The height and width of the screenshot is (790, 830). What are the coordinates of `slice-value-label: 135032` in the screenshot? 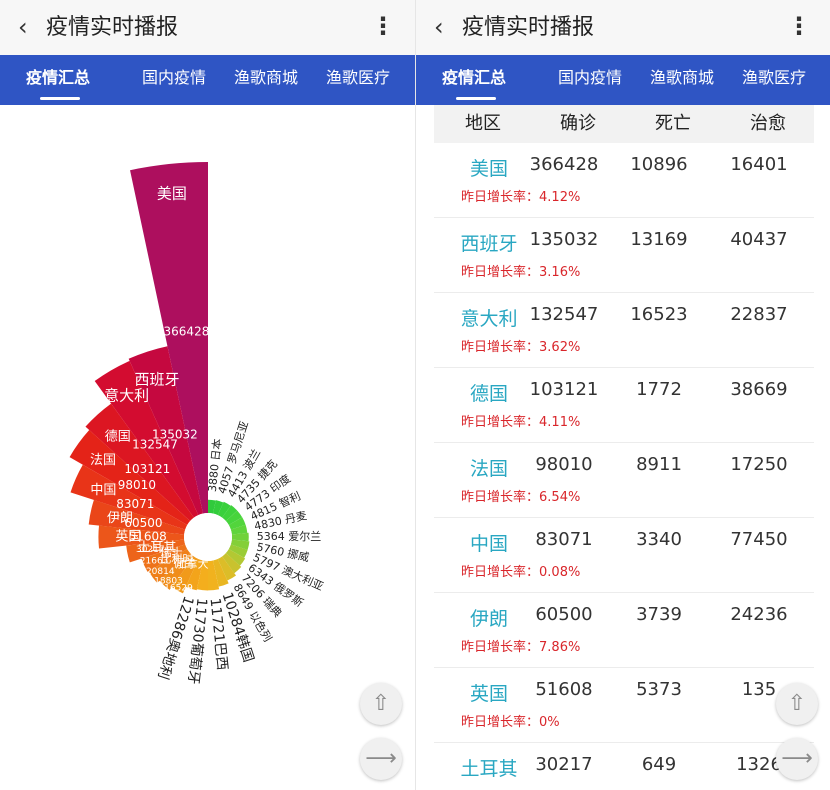 It's located at (175, 434).